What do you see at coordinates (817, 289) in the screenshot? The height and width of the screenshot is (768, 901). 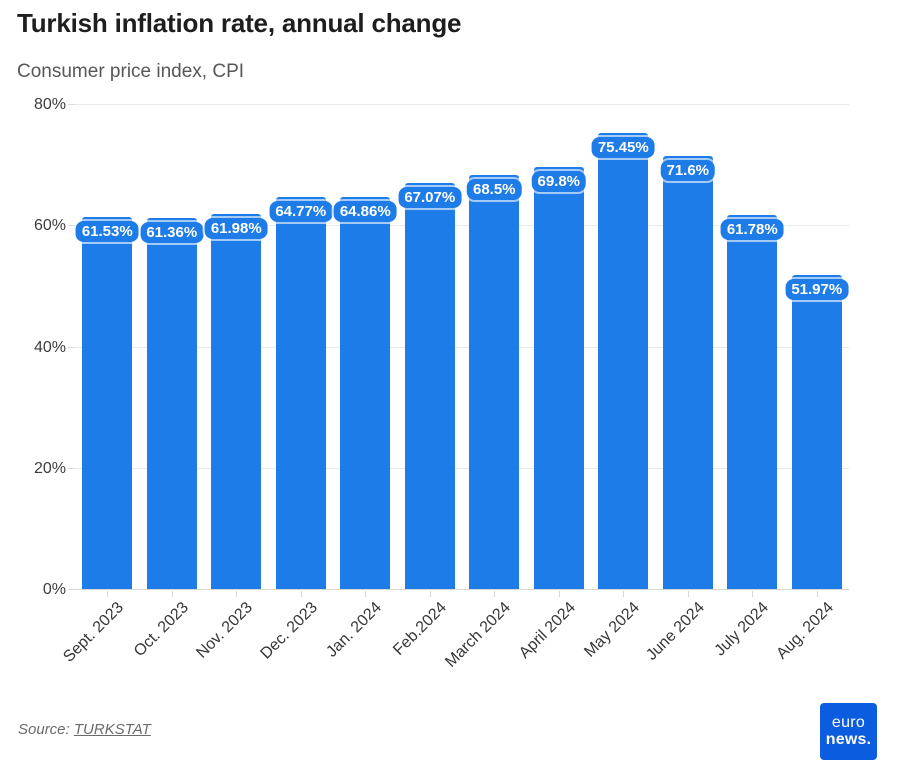 I see `bar-value-label: 51.97%` at bounding box center [817, 289].